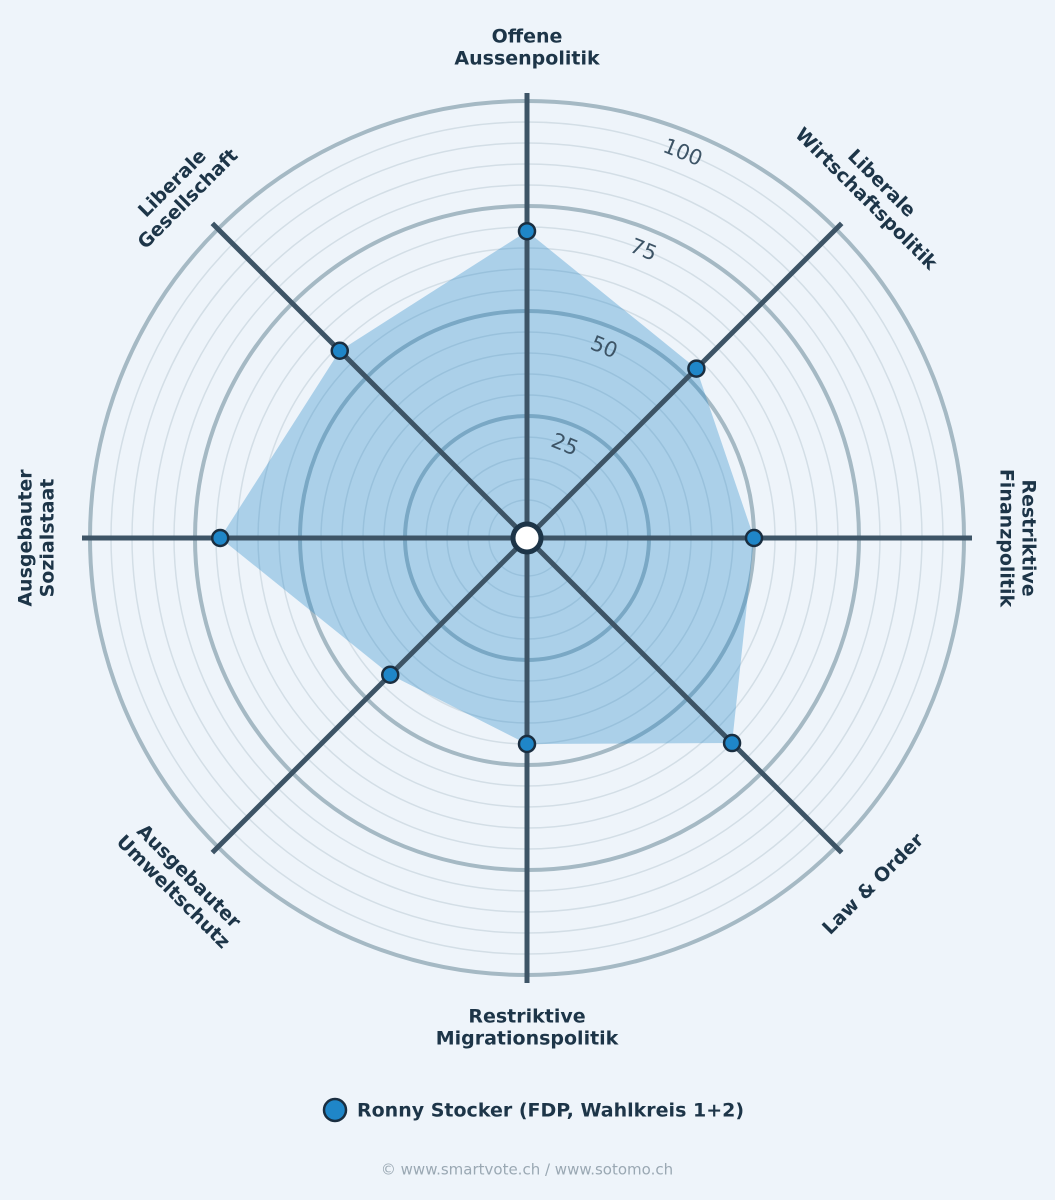 This screenshot has height=1200, width=1055. I want to click on category-line: Finanzpolitik, so click(1007, 538).